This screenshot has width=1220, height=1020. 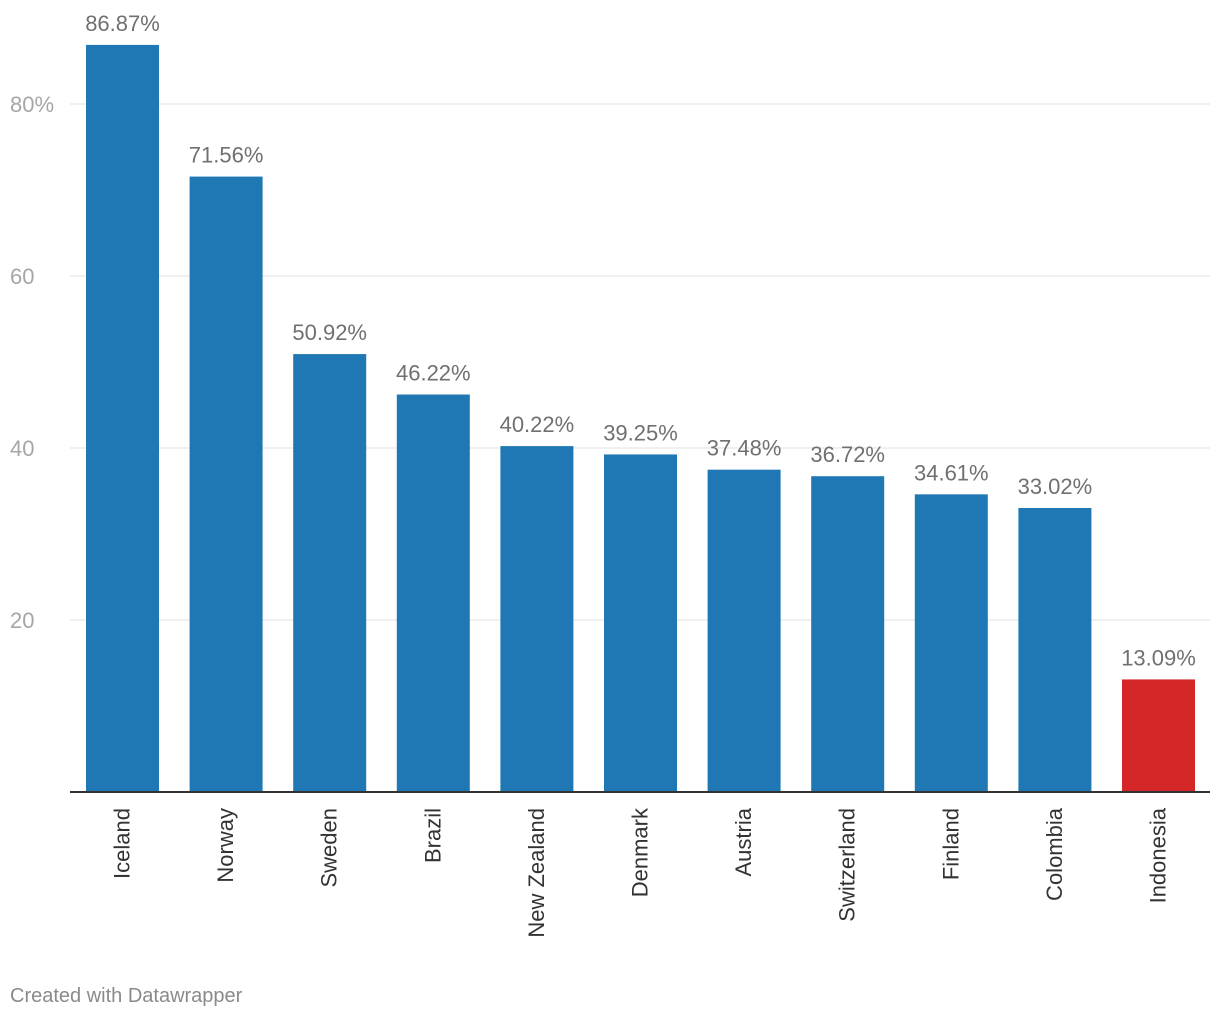 I want to click on data-label: 39.25%, so click(x=640, y=432).